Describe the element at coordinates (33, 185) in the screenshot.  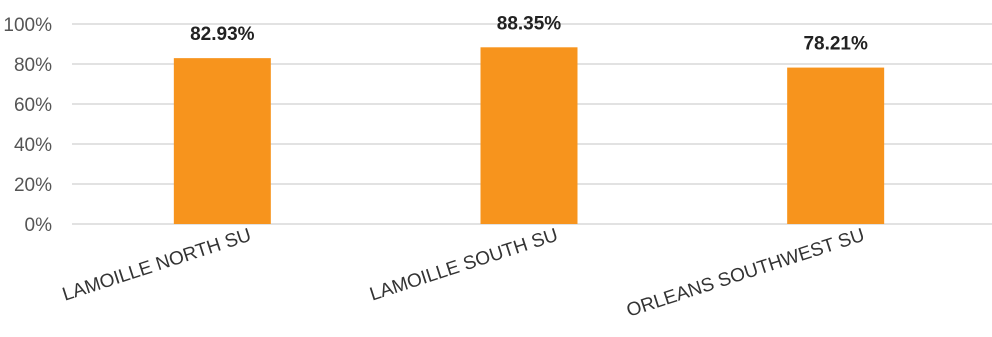
I see `y-tick-label: 20%` at that location.